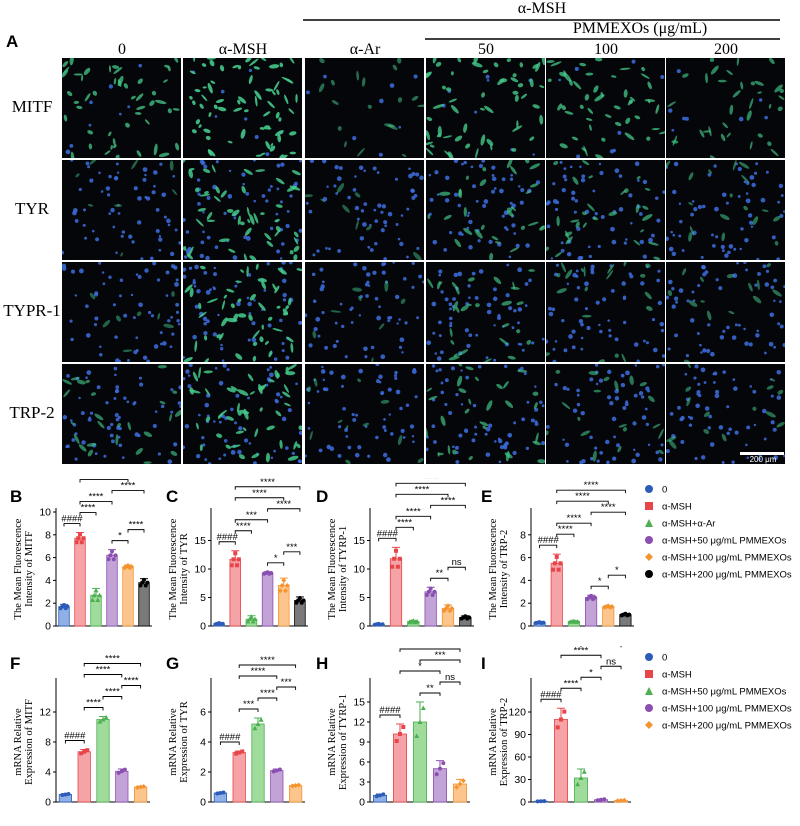  Describe the element at coordinates (243, 49) in the screenshot. I see `condition-label-msh: α-MSH` at that location.